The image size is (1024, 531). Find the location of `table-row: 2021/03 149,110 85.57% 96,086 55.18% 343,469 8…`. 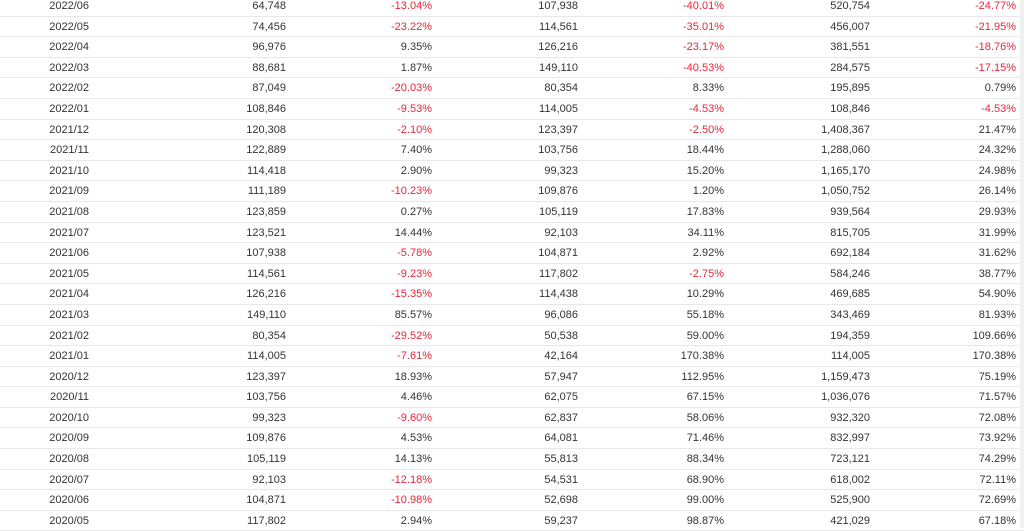

table-row: 2021/03 149,110 85.57% 96,086 55.18% 343,469 8… is located at coordinates (512, 315).